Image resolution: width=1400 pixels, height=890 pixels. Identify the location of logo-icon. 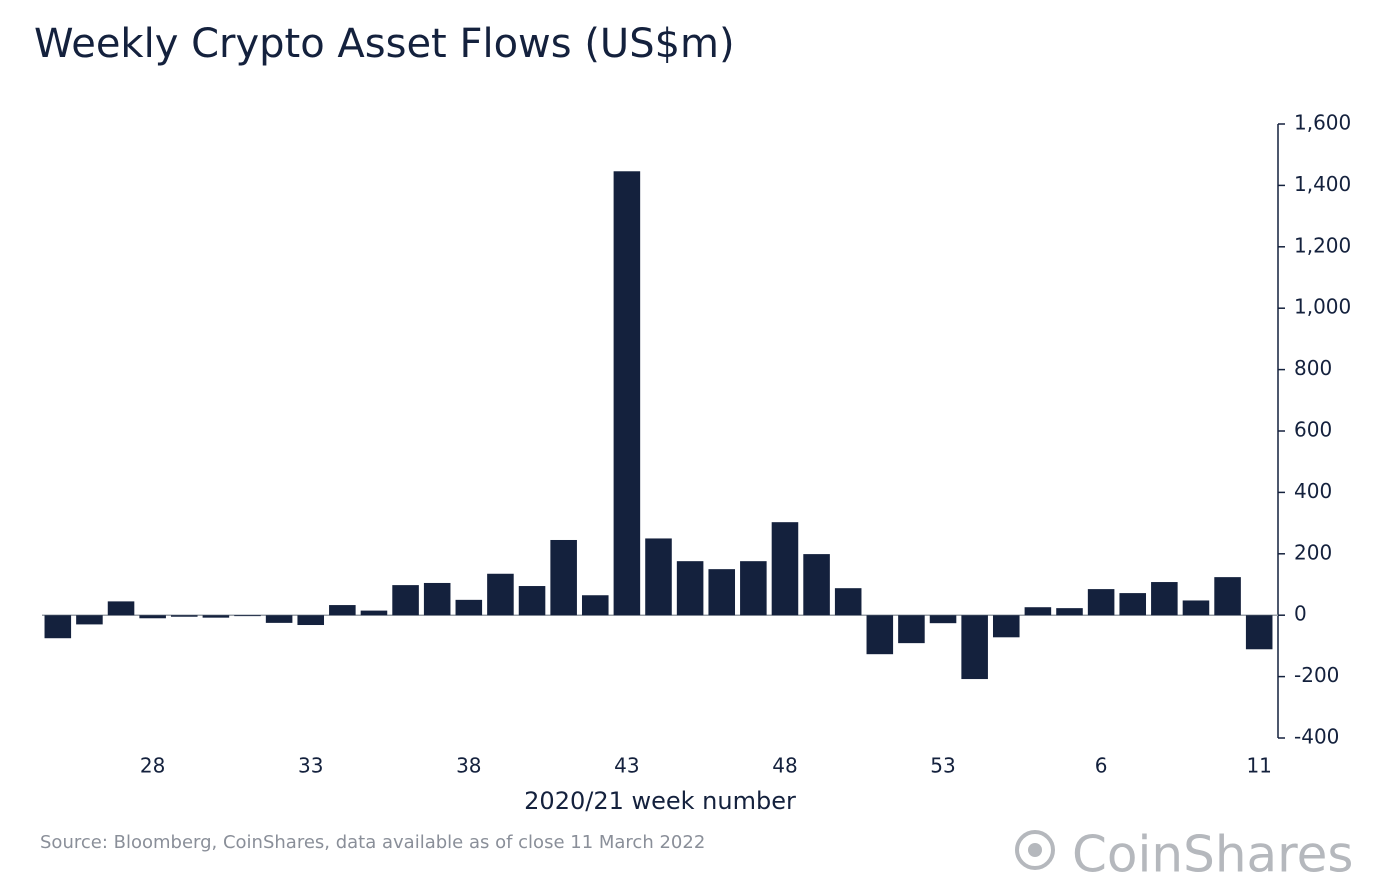
(1035, 850).